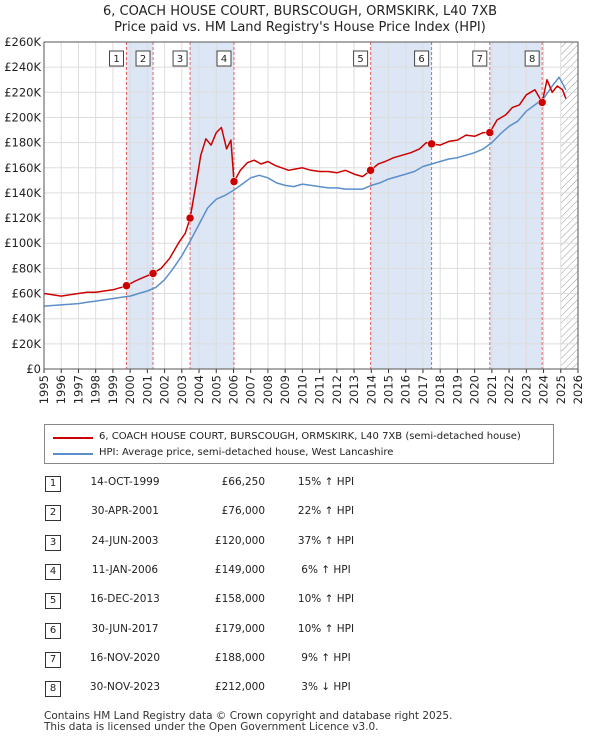 Image resolution: width=600 pixels, height=740 pixels. Describe the element at coordinates (239, 599) in the screenshot. I see `transaction-price: £158,000` at that location.